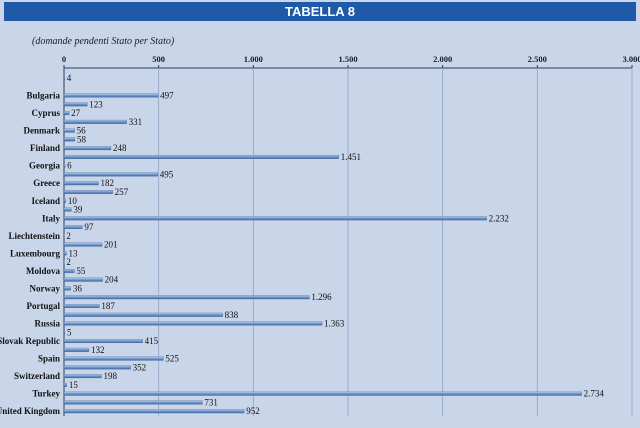  I want to click on data-label: 123, so click(96, 104).